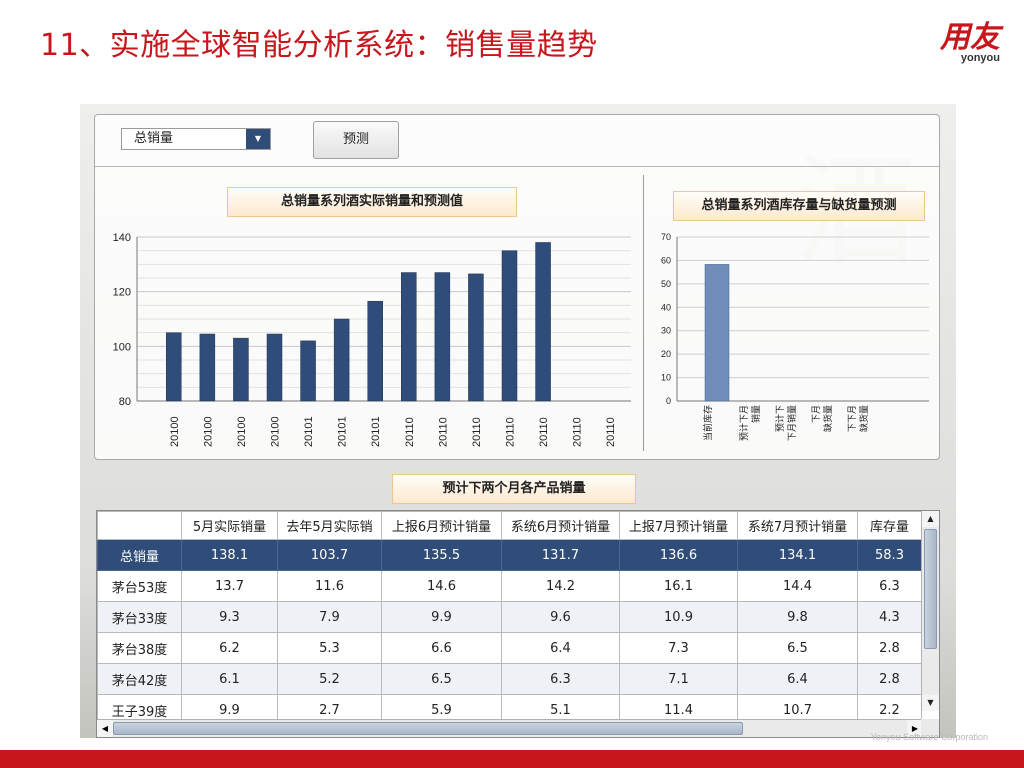 Image resolution: width=1024 pixels, height=768 pixels. What do you see at coordinates (139, 586) in the screenshot?
I see `row-label: 茅台53度` at bounding box center [139, 586].